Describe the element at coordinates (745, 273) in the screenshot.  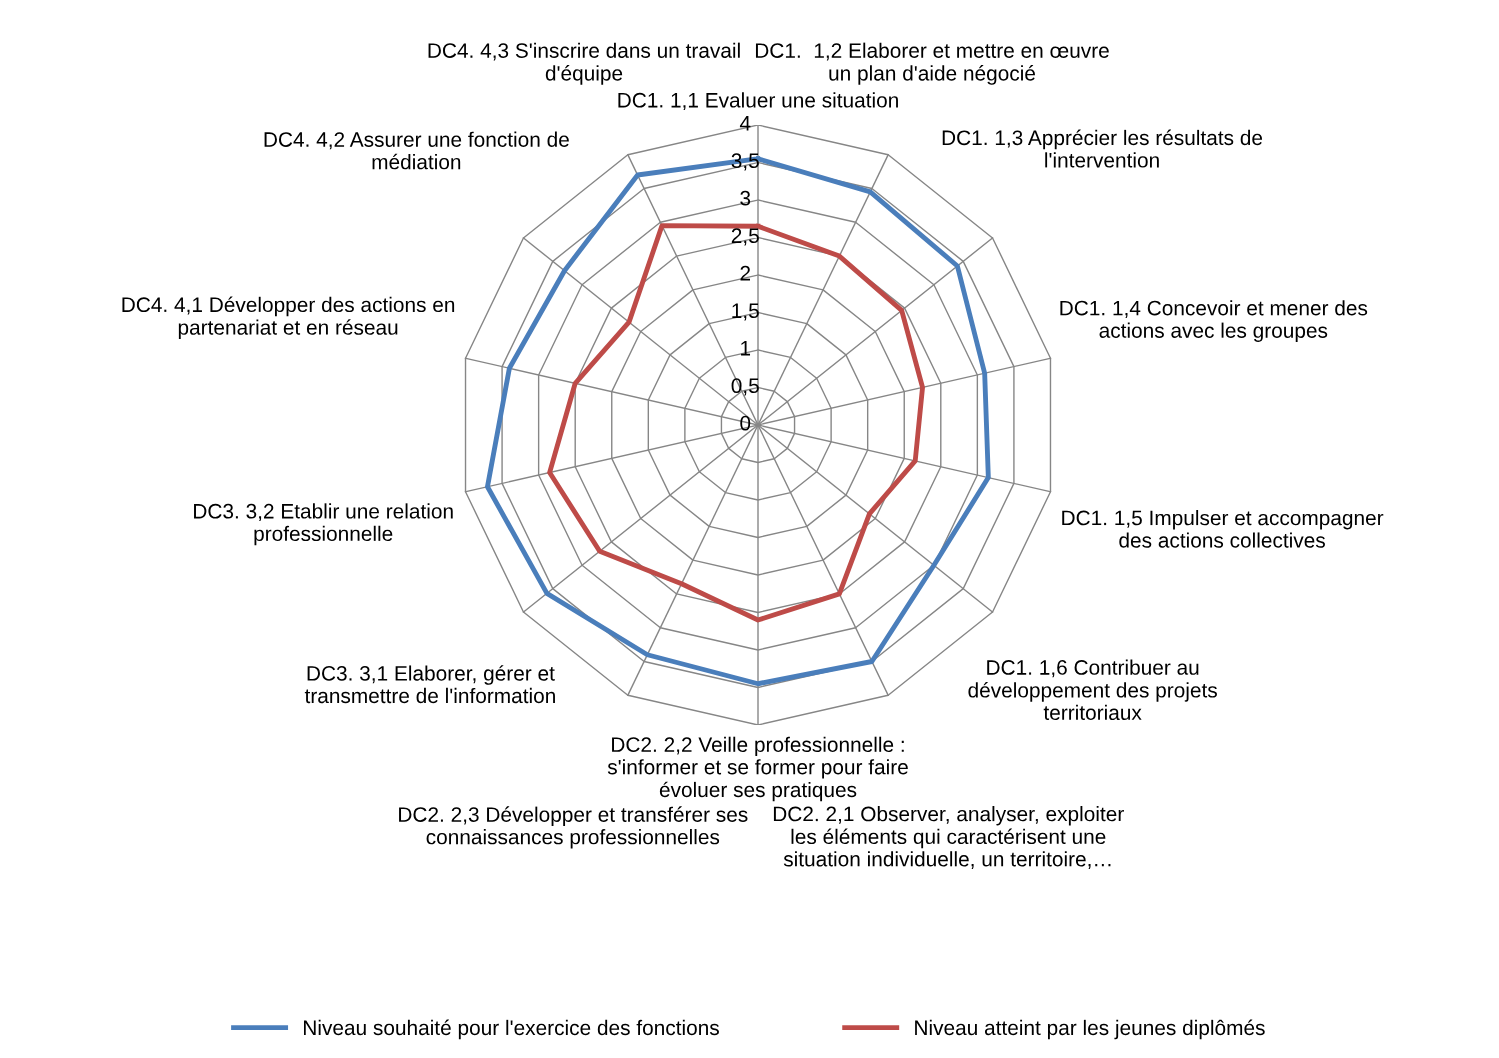
I see `y-tick-label: 2` at that location.